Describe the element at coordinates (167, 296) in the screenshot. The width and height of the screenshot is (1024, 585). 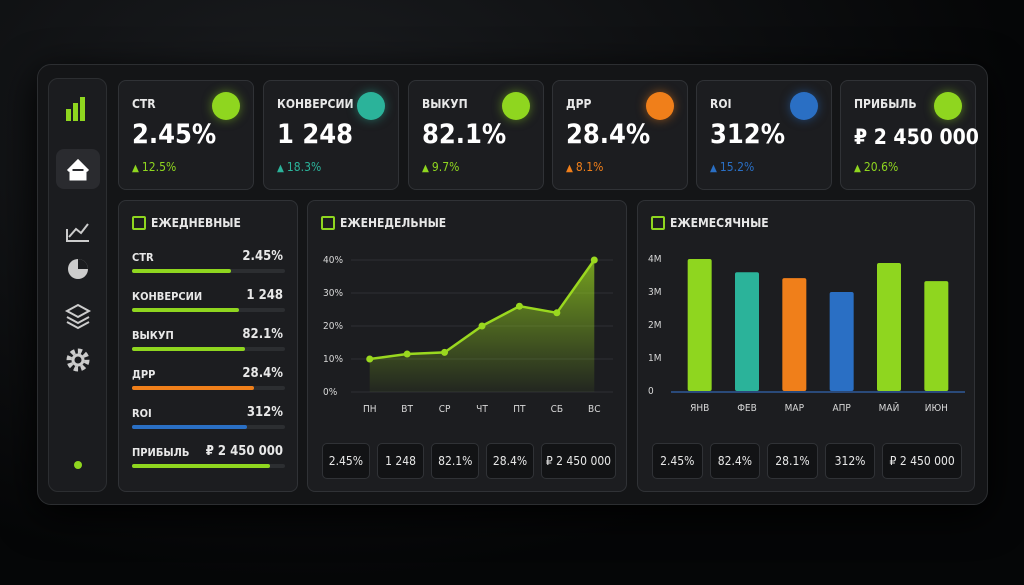
I see `row-label: КОНВЕРСИИ` at that location.